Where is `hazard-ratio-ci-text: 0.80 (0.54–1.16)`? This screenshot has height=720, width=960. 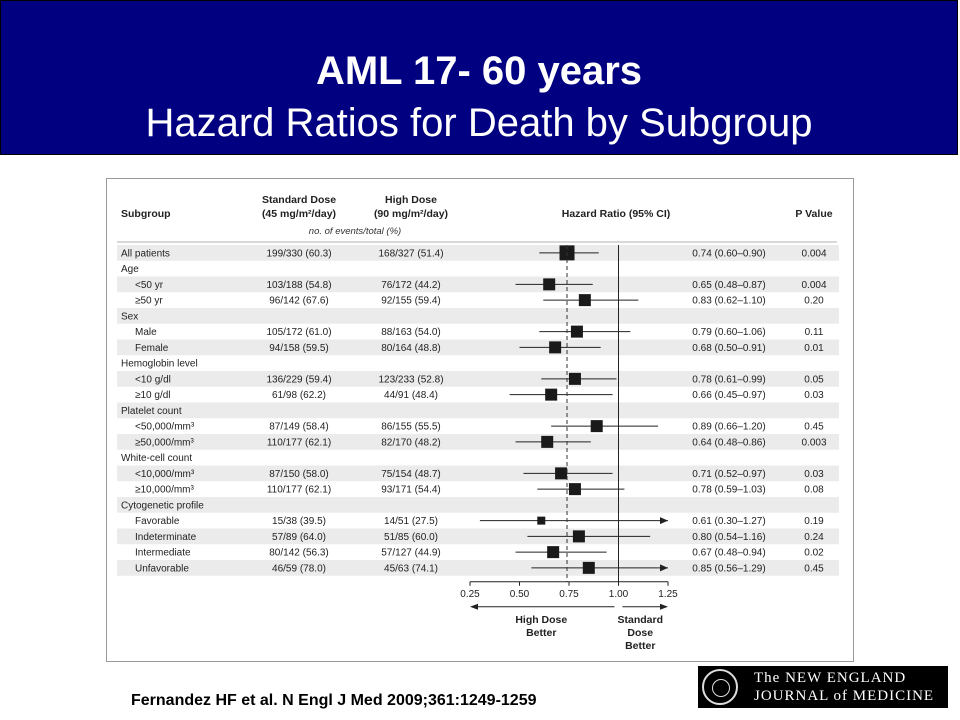 hazard-ratio-ci-text: 0.80 (0.54–1.16) is located at coordinates (728, 537).